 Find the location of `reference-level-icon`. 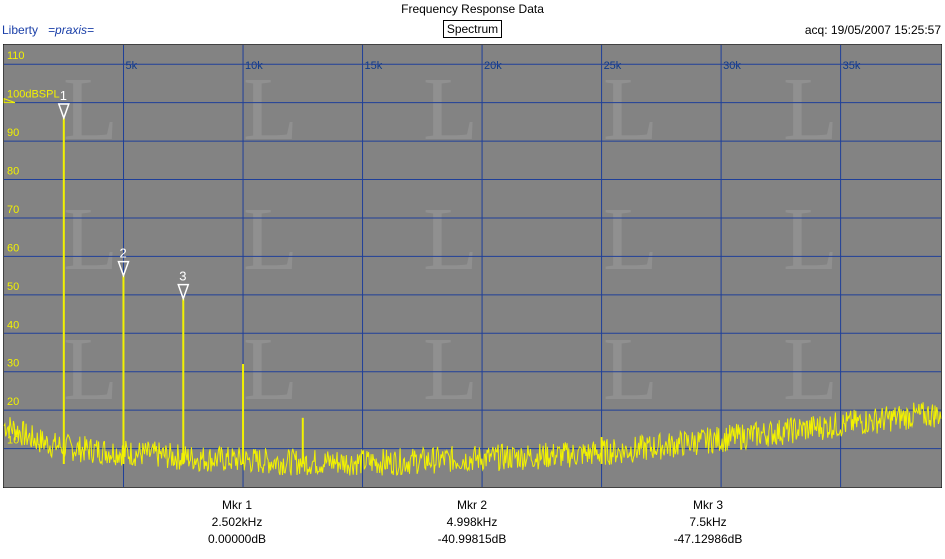

reference-level-icon is located at coordinates (9, 100).